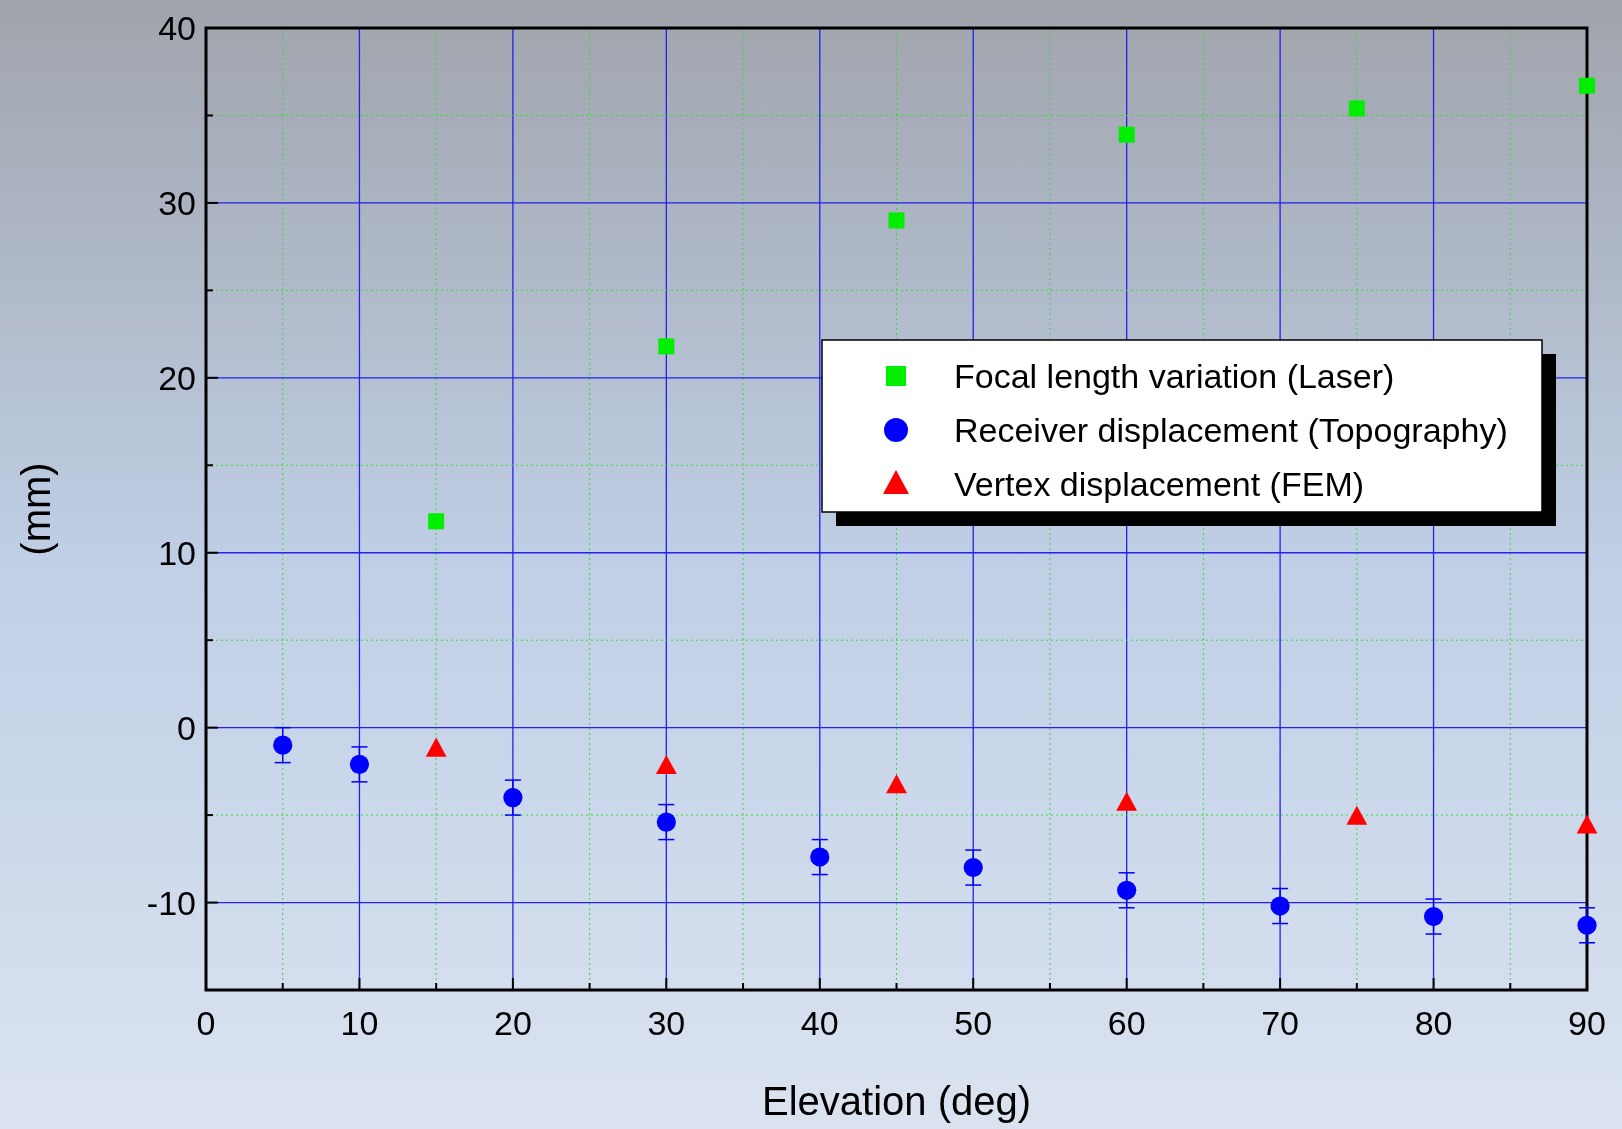 The image size is (1622, 1129). What do you see at coordinates (186, 727) in the screenshot?
I see `y-tick-label: 0` at bounding box center [186, 727].